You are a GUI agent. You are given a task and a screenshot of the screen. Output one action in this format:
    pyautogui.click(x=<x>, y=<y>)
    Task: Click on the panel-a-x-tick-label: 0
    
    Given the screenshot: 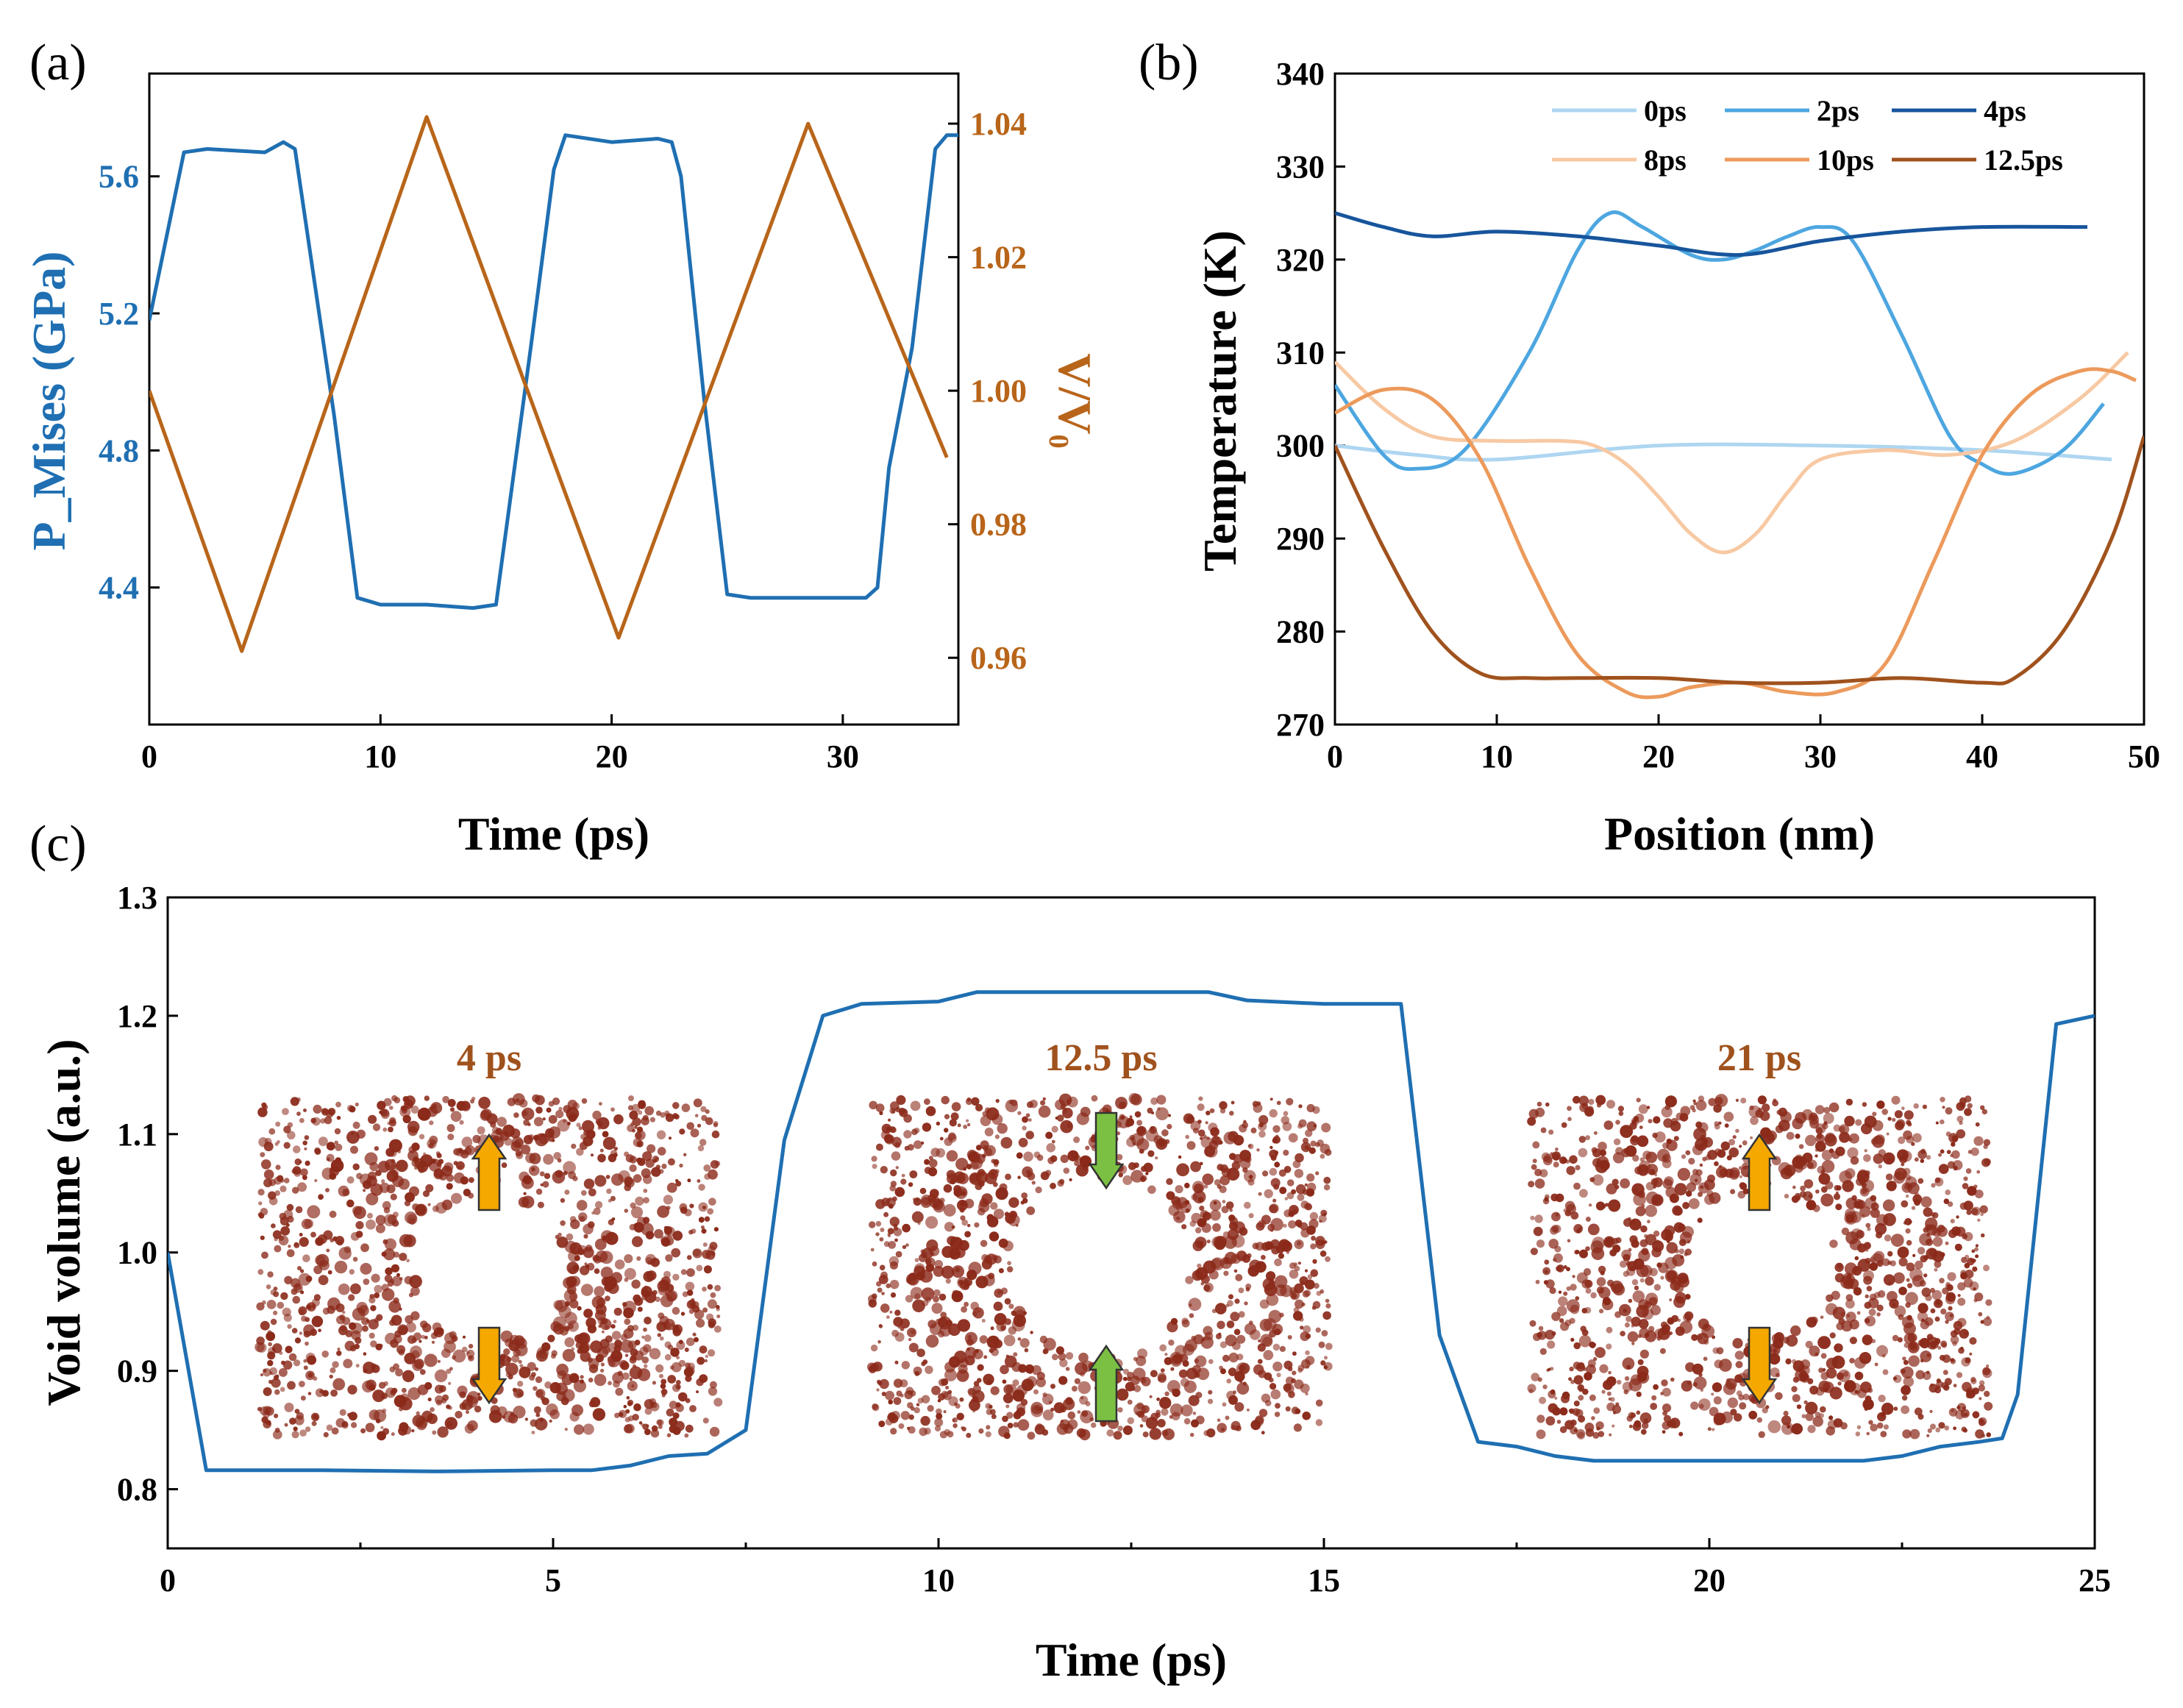 What is the action you would take?
    pyautogui.click(x=149, y=757)
    